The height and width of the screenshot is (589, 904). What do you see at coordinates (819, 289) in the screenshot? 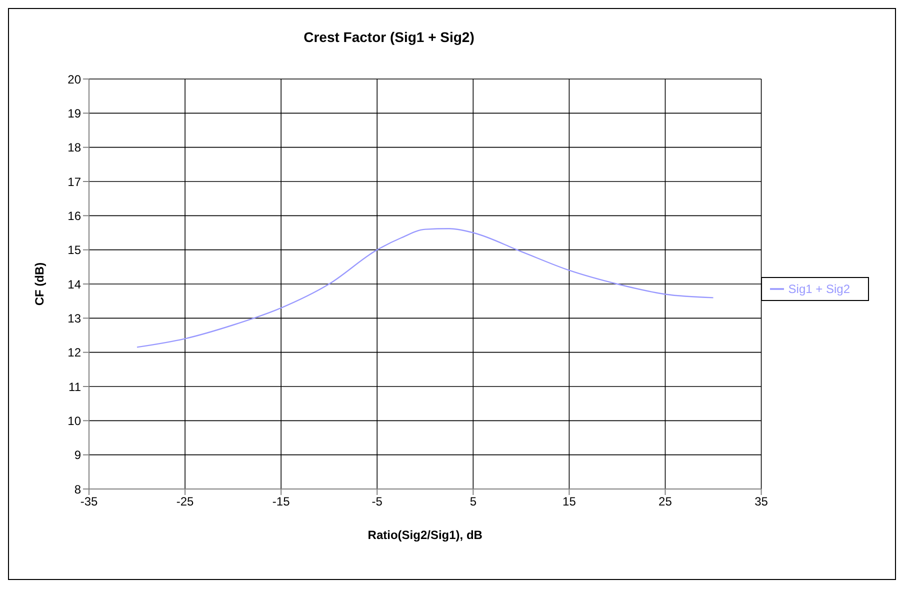
I see `legend-label: Sig1 + Sig2` at bounding box center [819, 289].